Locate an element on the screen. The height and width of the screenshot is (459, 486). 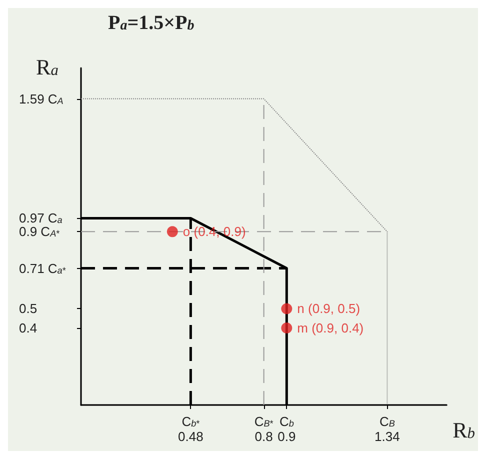
y-axis-title: Ra is located at coordinates (47, 67).